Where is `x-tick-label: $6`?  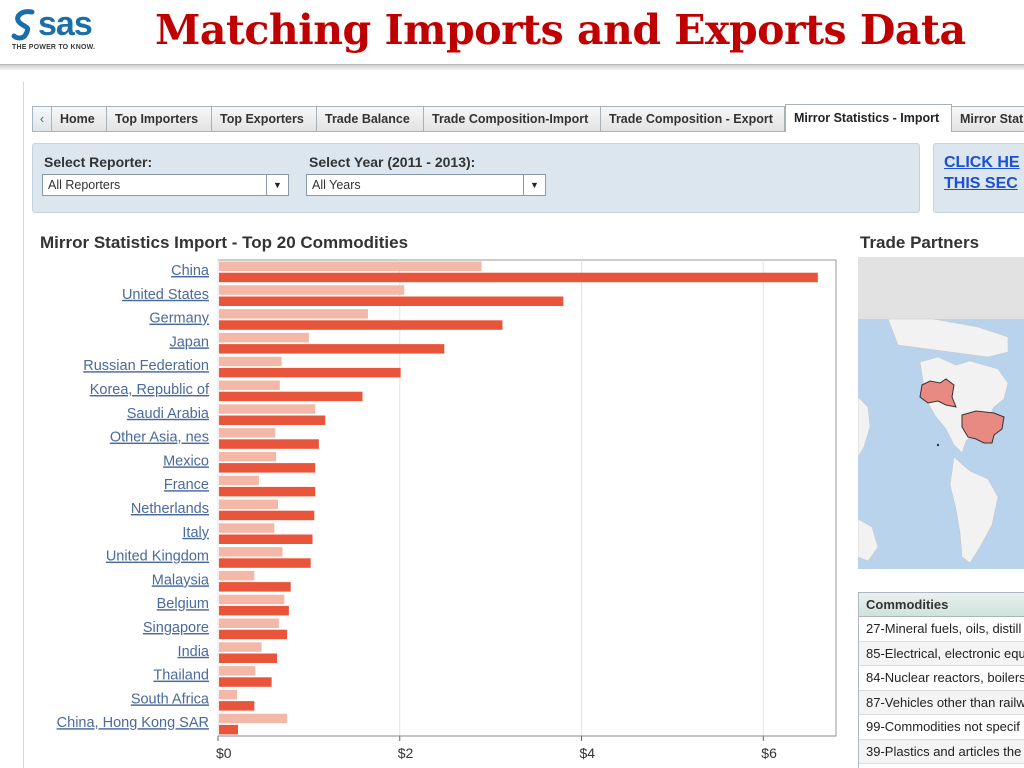 x-tick-label: $6 is located at coordinates (769, 753).